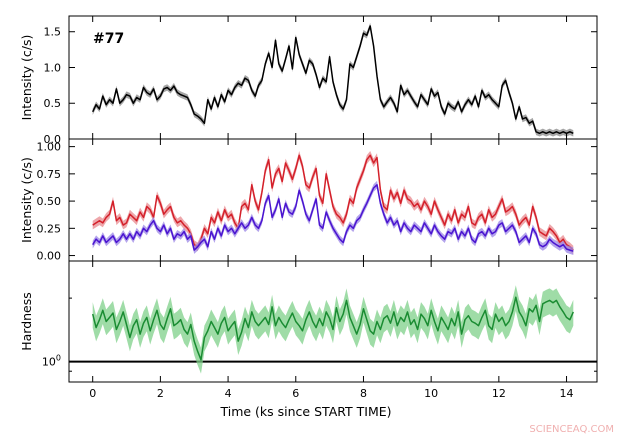  Describe the element at coordinates (108, 39) in the screenshot. I see `panel-tag: #77` at that location.